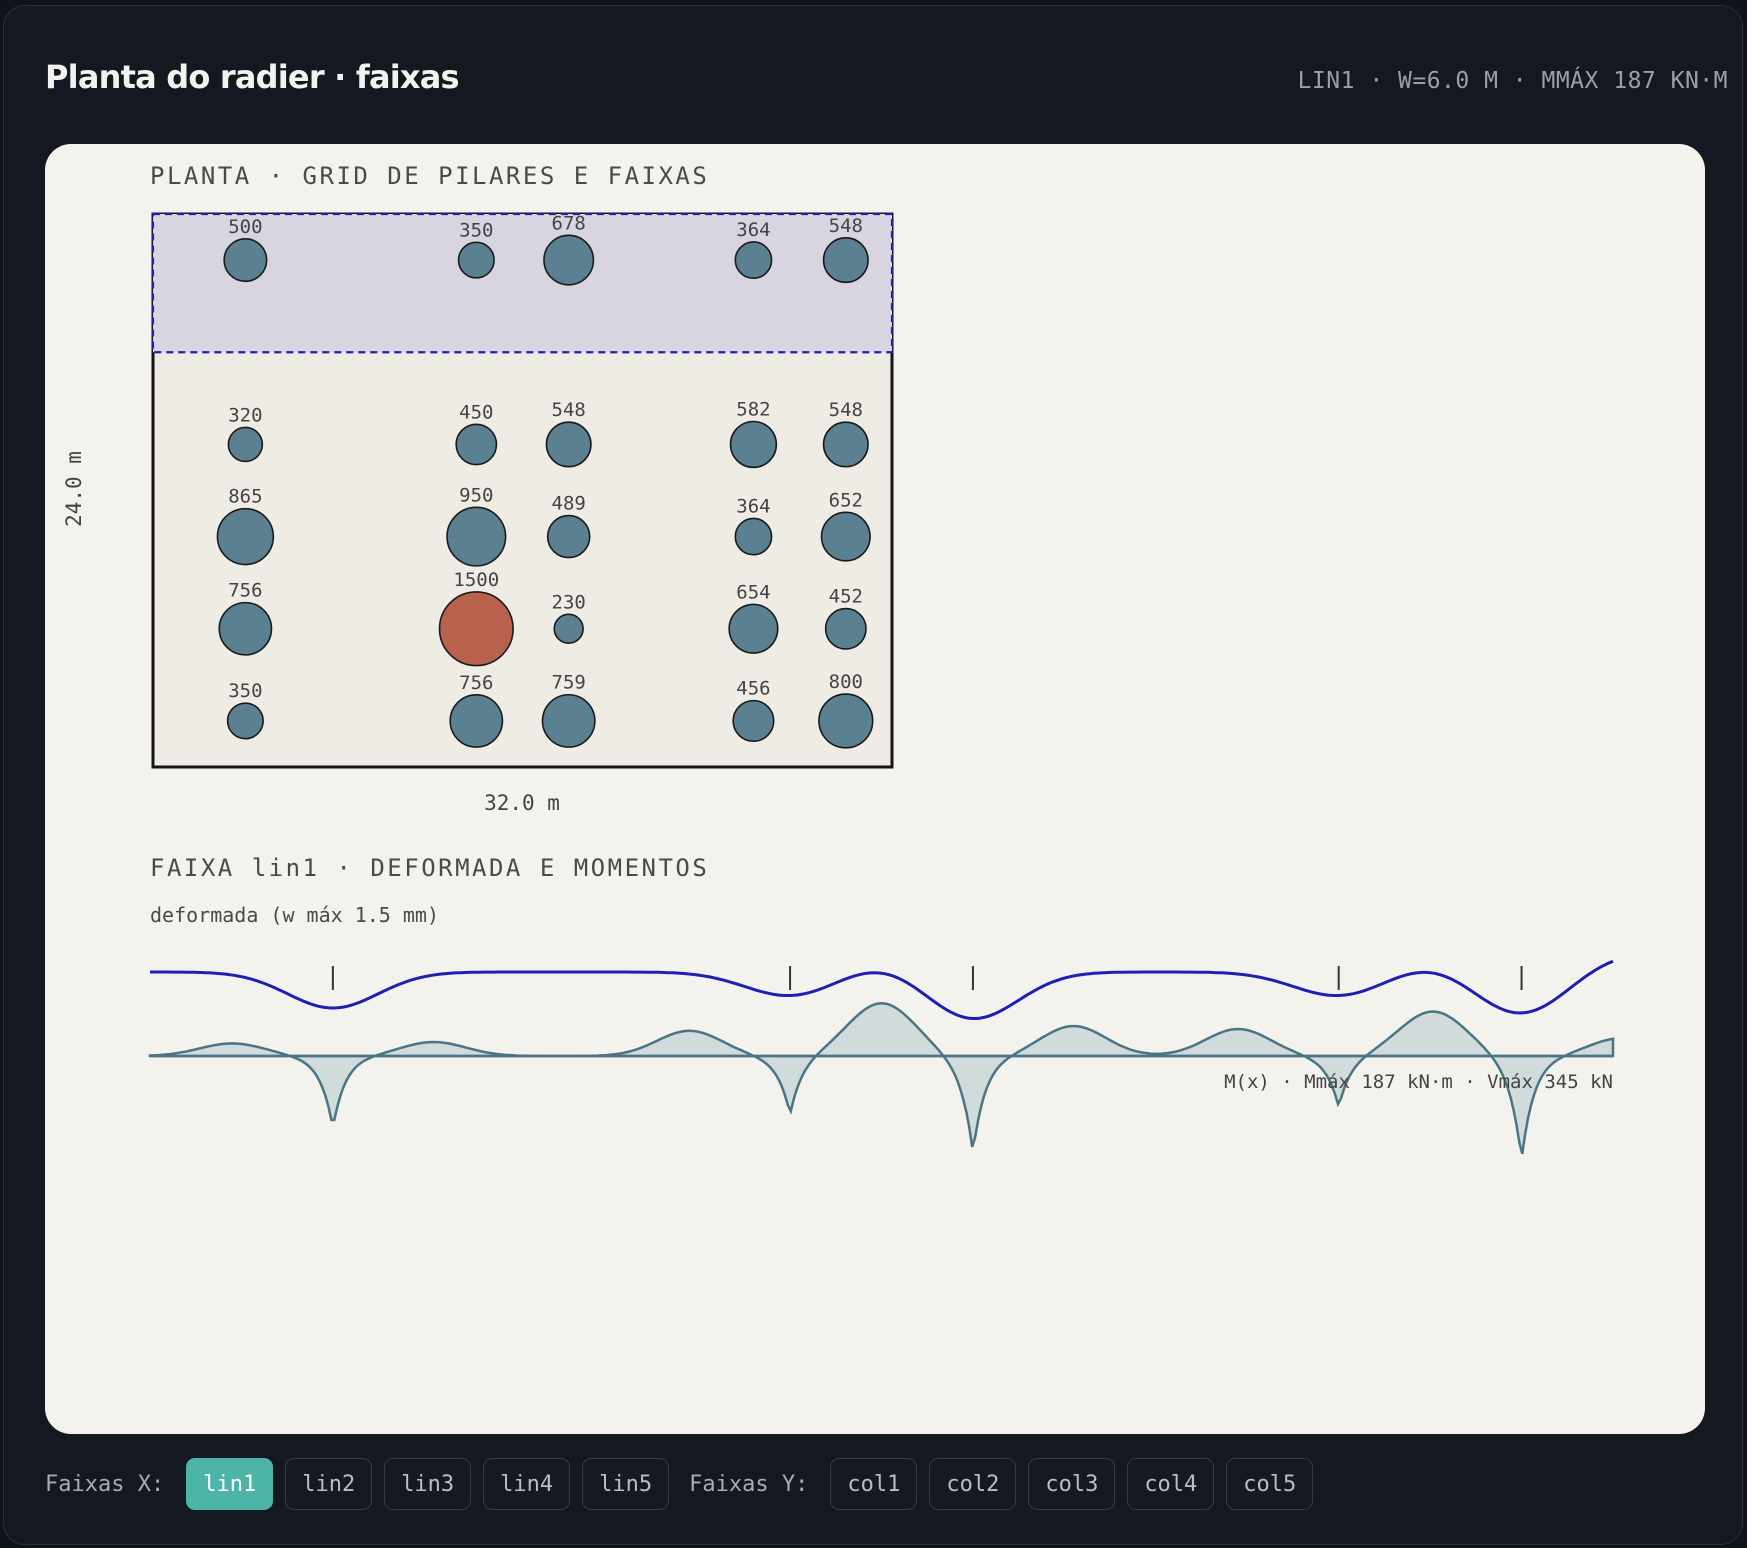  Describe the element at coordinates (429, 868) in the screenshot. I see `strip-section-title: FAIXA lin1 · DEFORMADA E MOMENTOS` at that location.